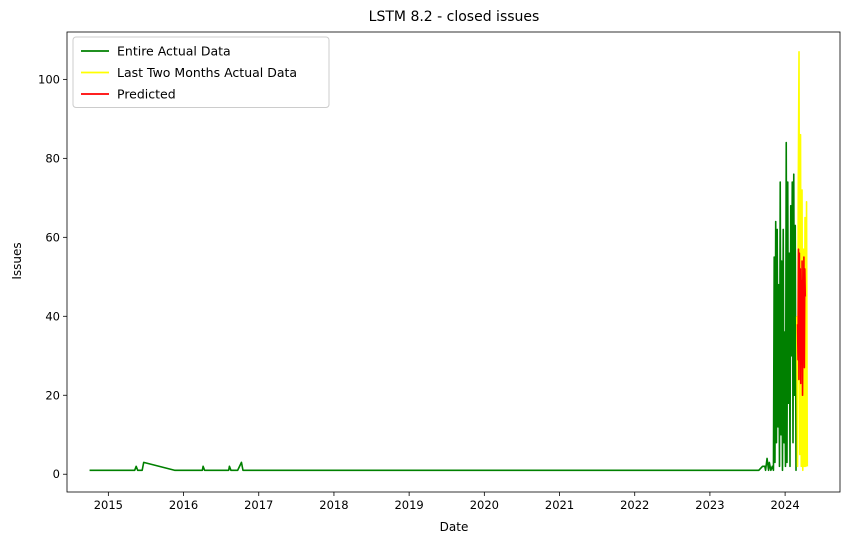 This screenshot has width=850, height=545. I want to click on x-tick-label: 2018, so click(333, 505).